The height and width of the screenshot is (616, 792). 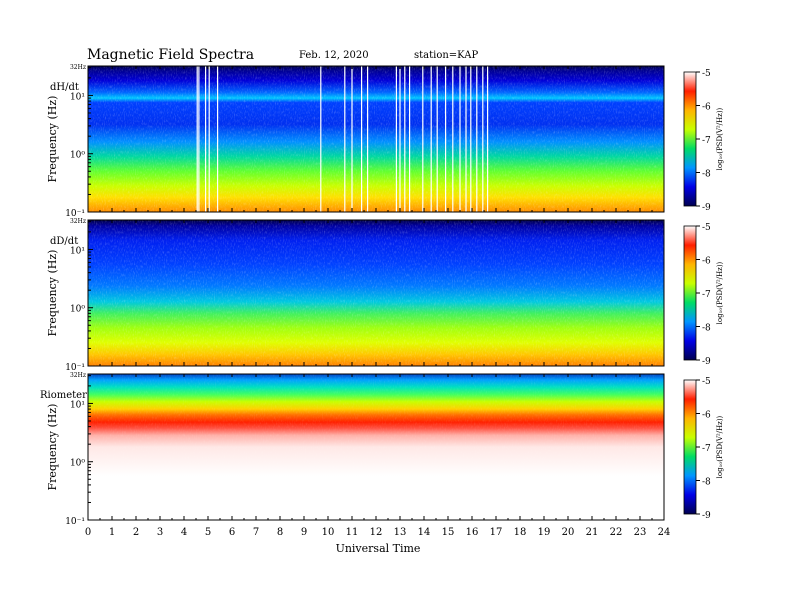 I want to click on x-tick-label: 8, so click(x=280, y=532).